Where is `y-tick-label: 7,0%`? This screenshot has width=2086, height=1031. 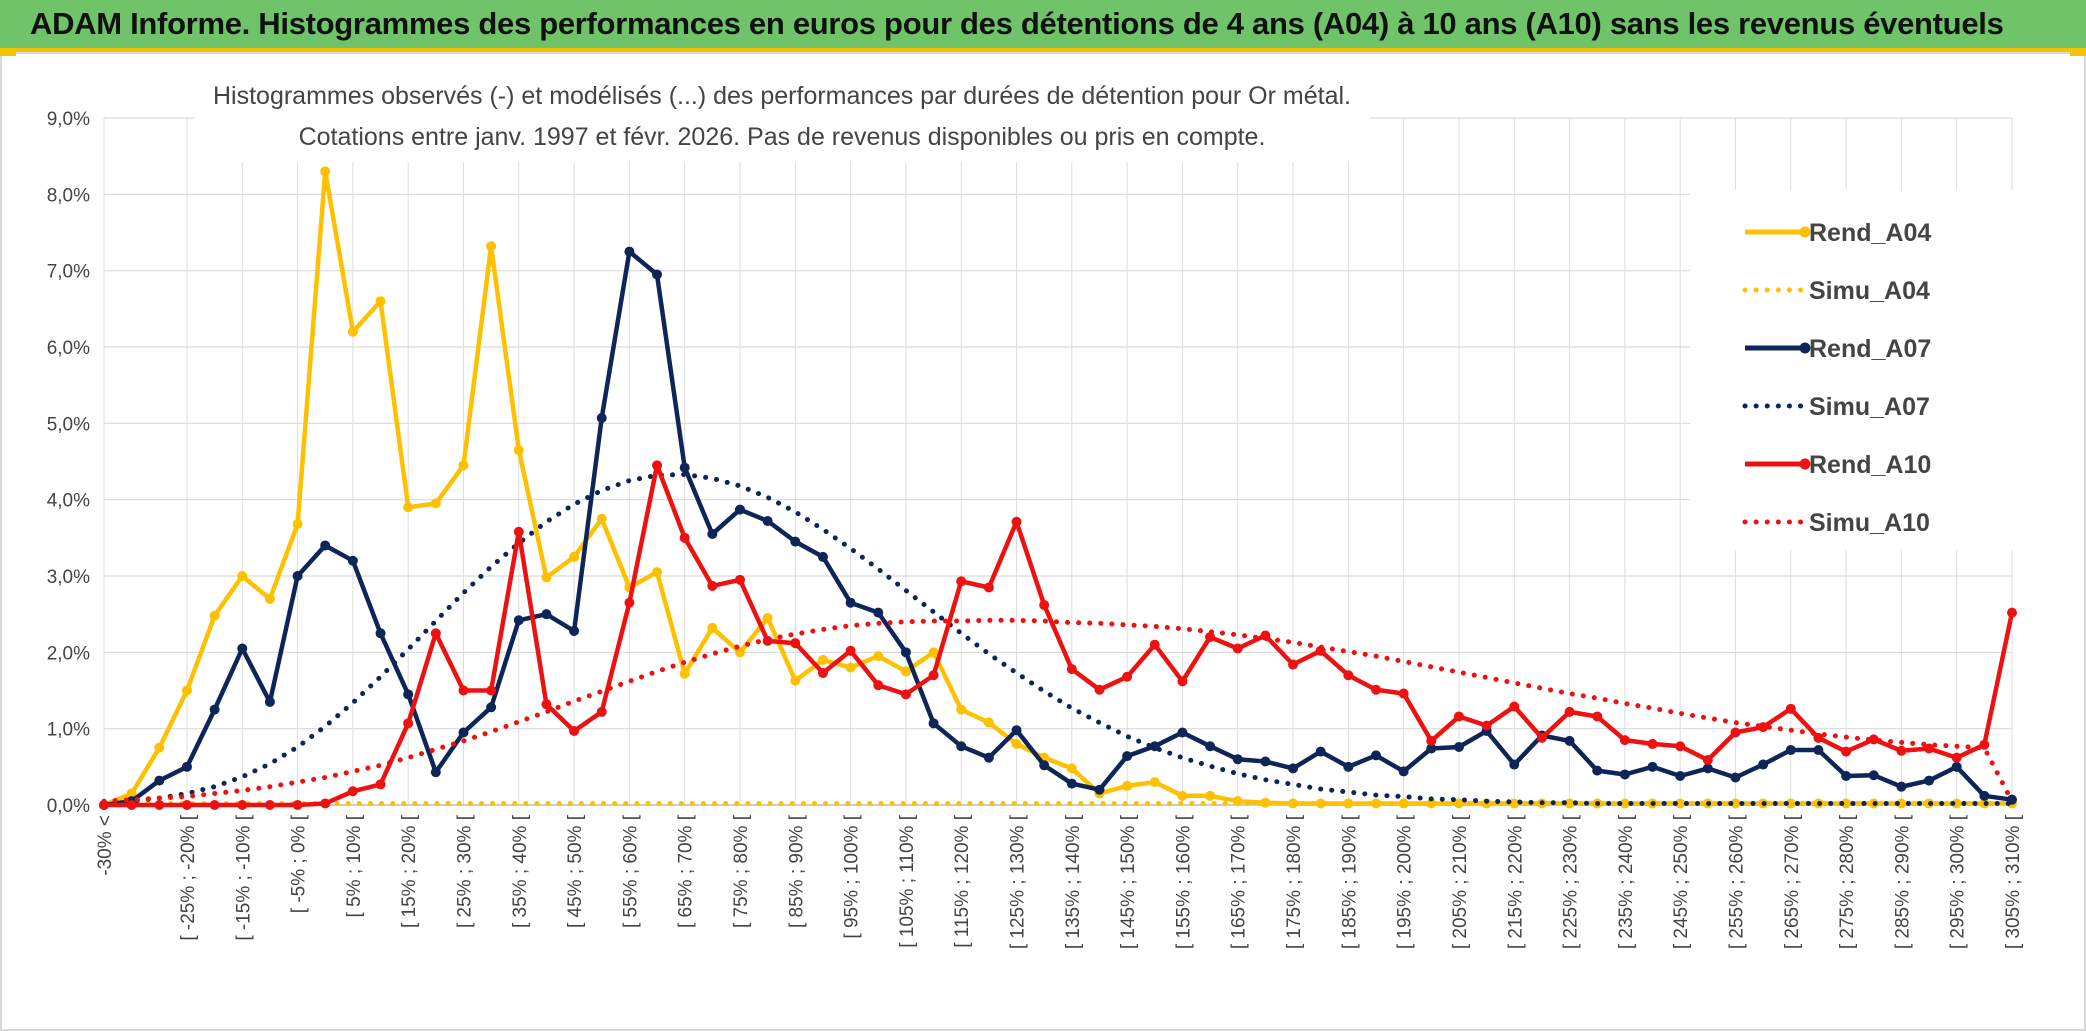
y-tick-label: 7,0% is located at coordinates (68, 272).